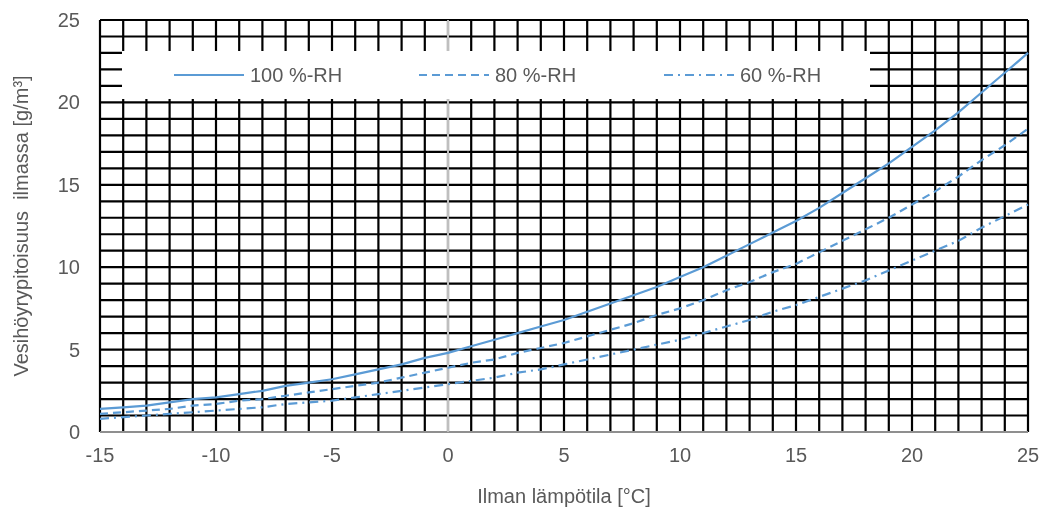  What do you see at coordinates (296, 75) in the screenshot?
I see `legend-label: 100 %-RH` at bounding box center [296, 75].